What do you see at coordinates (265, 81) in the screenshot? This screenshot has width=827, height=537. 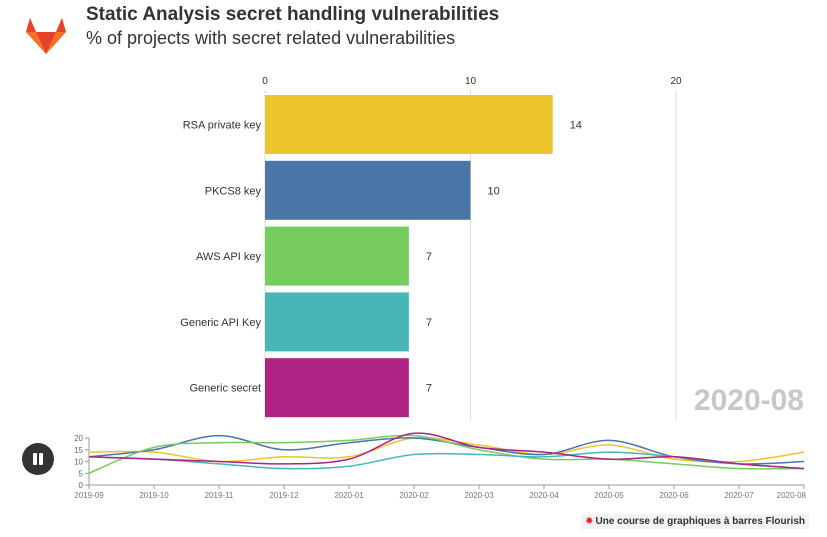 I see `x-tick-label: 0` at bounding box center [265, 81].